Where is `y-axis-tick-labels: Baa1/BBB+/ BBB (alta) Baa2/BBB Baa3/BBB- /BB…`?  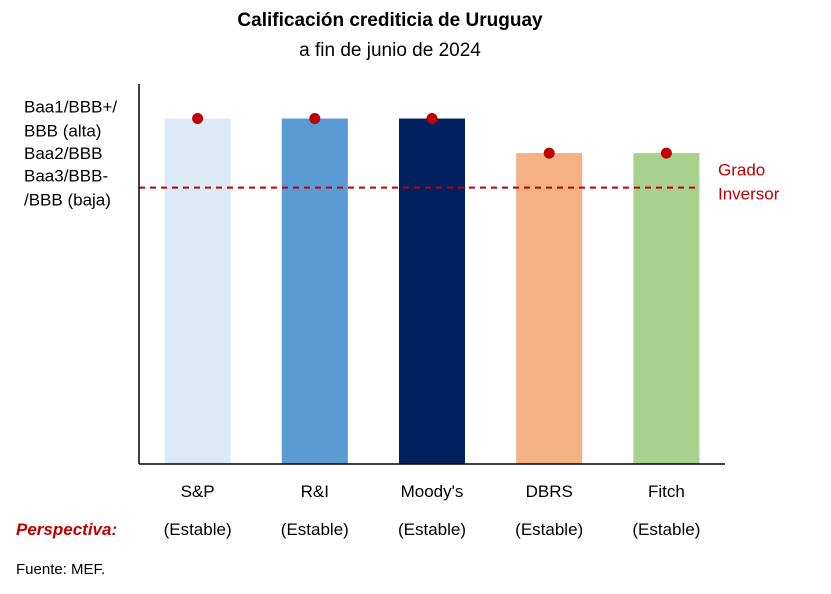 y-axis-tick-labels: Baa1/BBB+/ BBB (alta) Baa2/BBB Baa3/BBB- /BB… is located at coordinates (70, 154).